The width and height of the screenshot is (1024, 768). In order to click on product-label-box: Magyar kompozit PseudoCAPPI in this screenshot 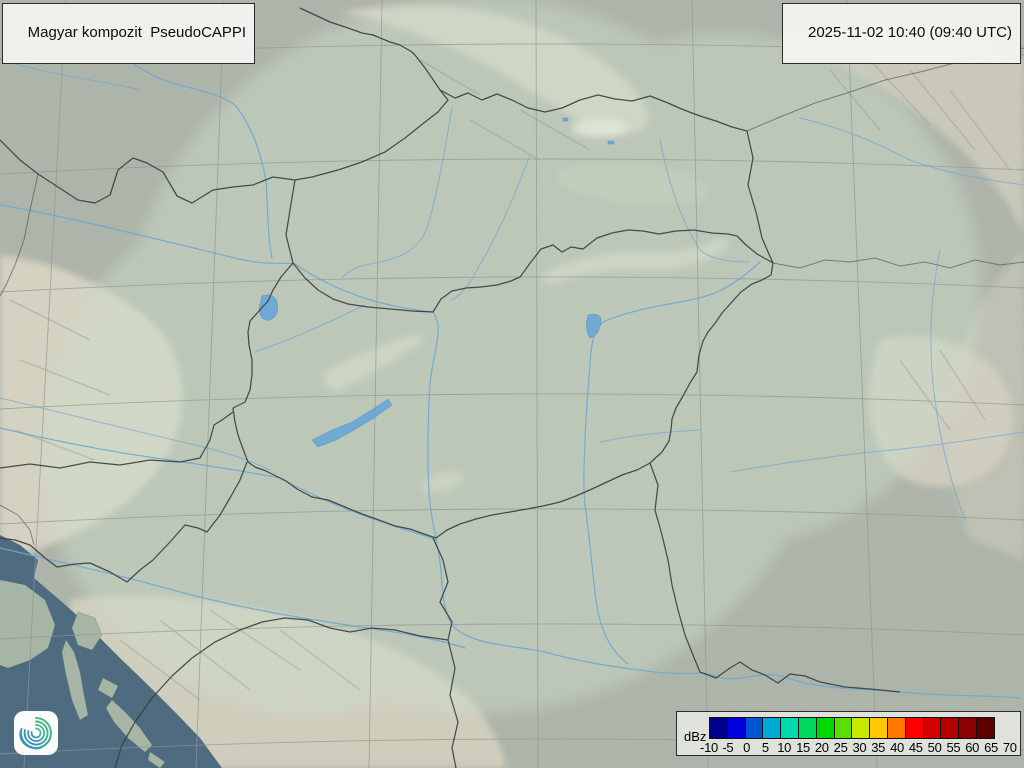, I will do `click(129, 33)`.